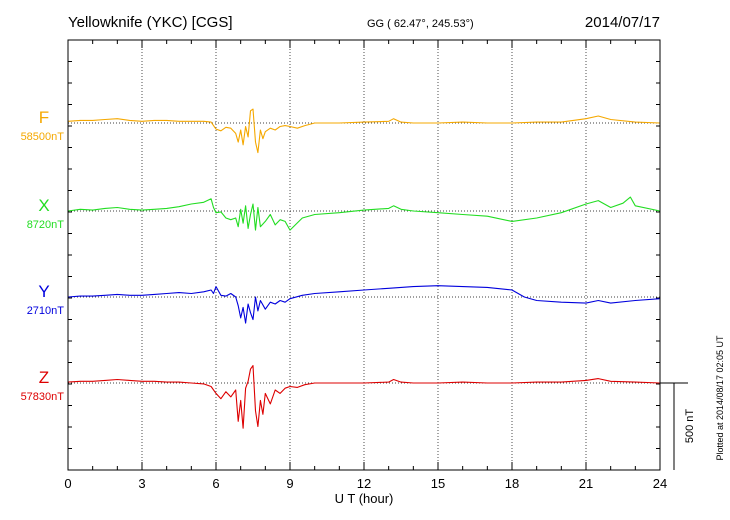 The height and width of the screenshot is (520, 730). Describe the element at coordinates (43, 255) in the screenshot. I see `series-labels: F 58500nT X 8720nT Y 2710nT Z 57830nT` at that location.